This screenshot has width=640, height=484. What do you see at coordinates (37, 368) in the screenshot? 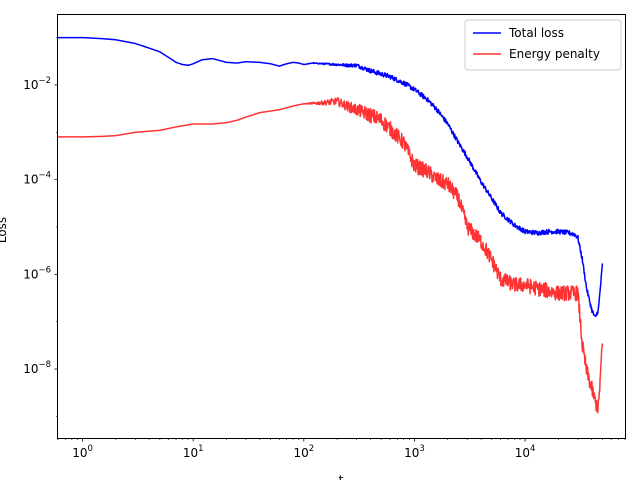
I see `y-tick-label: 10⁻⁸` at bounding box center [37, 368].